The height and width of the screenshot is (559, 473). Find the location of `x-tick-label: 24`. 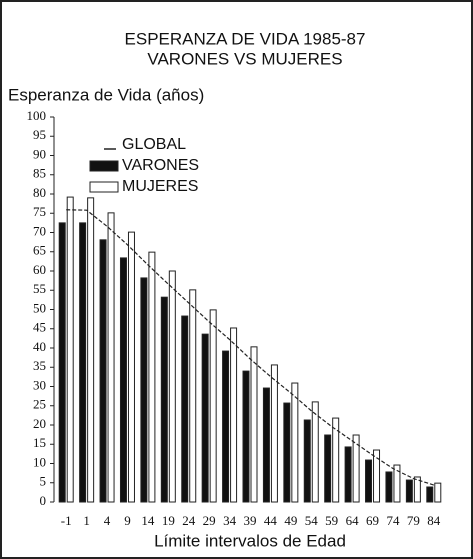

x-tick-label: 24 is located at coordinates (189, 520).